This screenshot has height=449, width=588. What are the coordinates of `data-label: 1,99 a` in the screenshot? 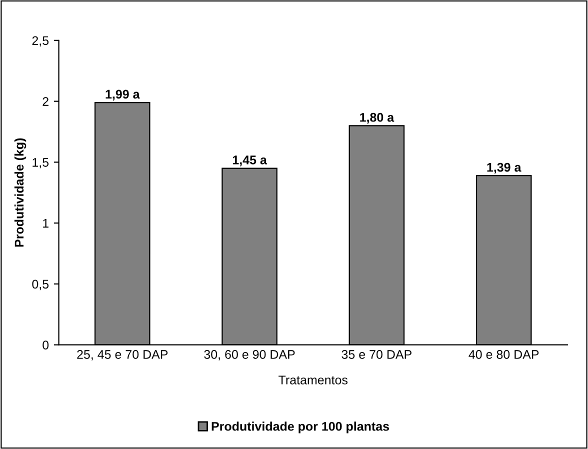 It's located at (123, 95).